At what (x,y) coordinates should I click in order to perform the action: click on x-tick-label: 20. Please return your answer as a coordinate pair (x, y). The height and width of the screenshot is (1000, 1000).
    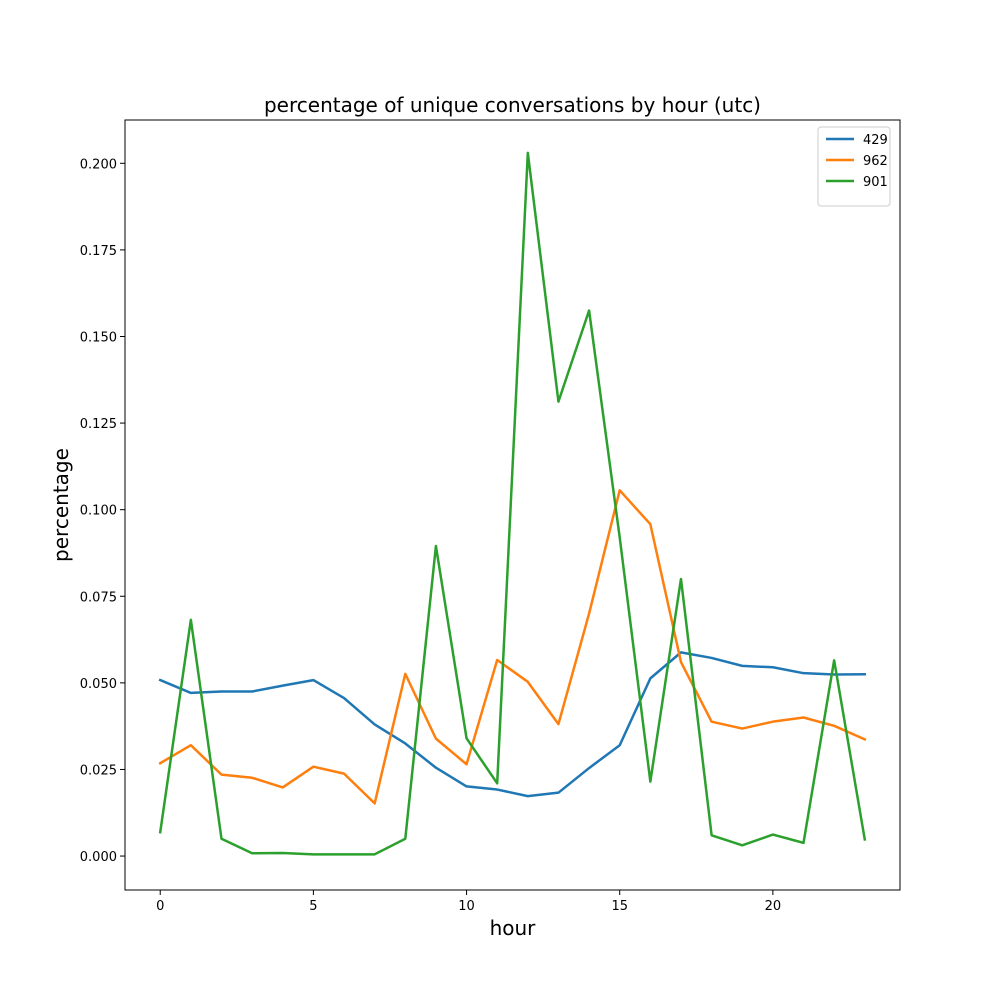
    Looking at the image, I should click on (773, 906).